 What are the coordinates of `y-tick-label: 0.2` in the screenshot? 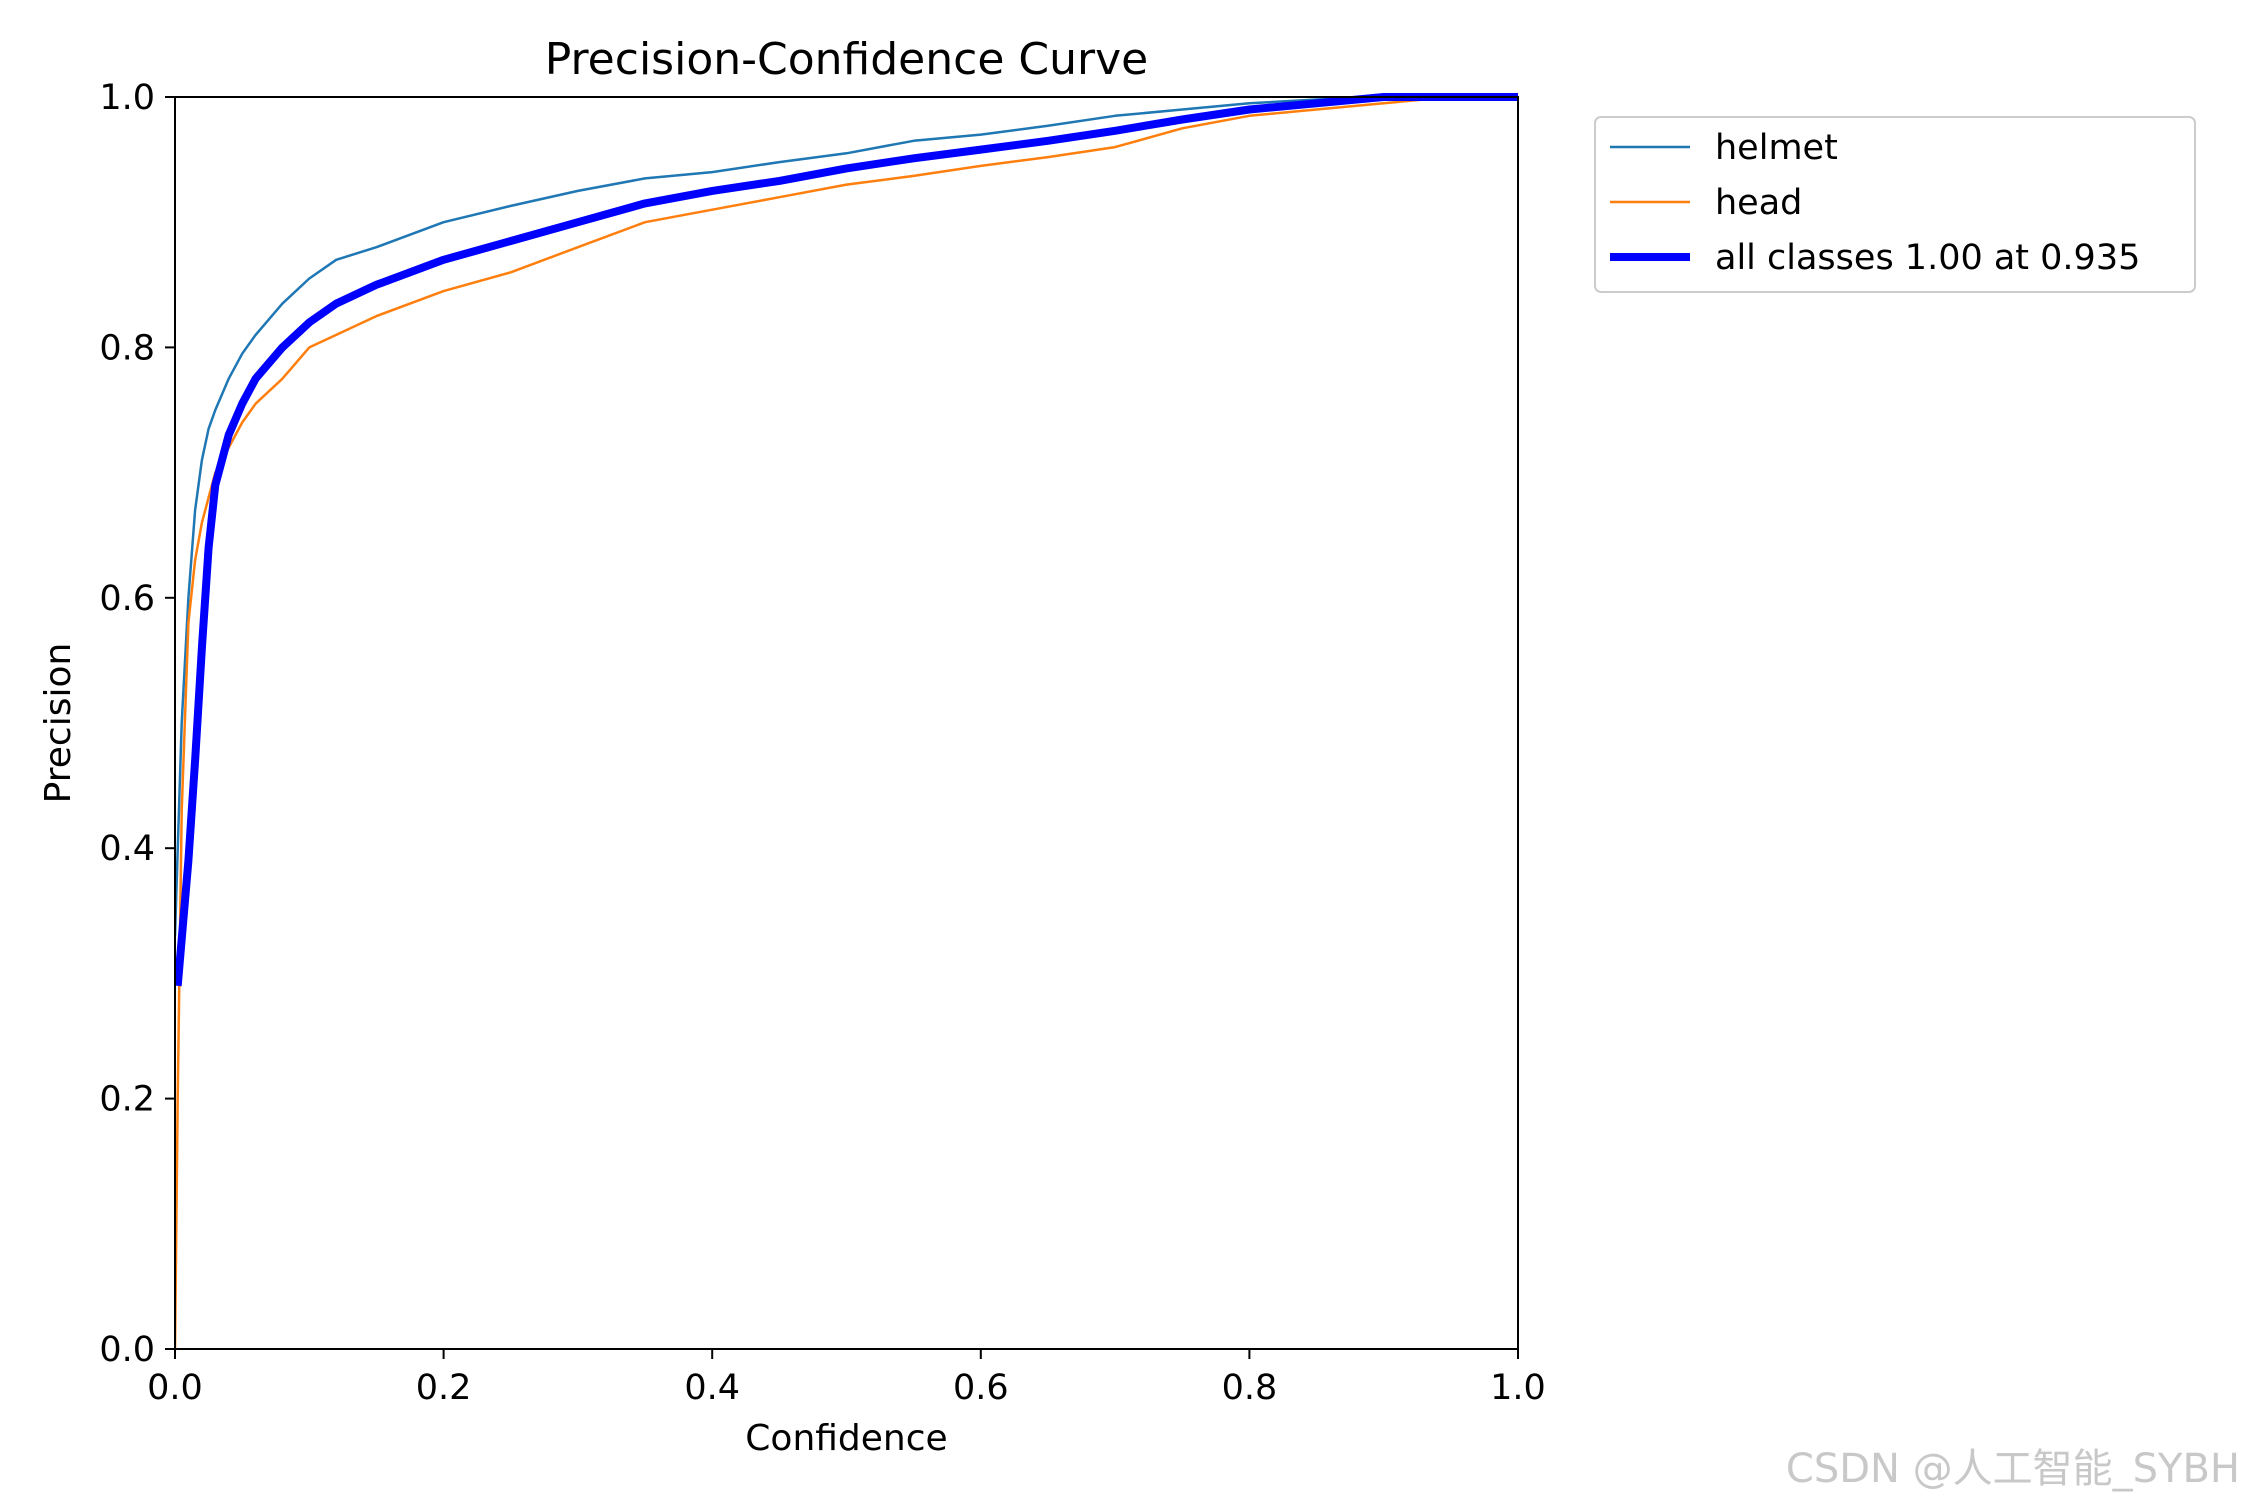 It's located at (127, 1100).